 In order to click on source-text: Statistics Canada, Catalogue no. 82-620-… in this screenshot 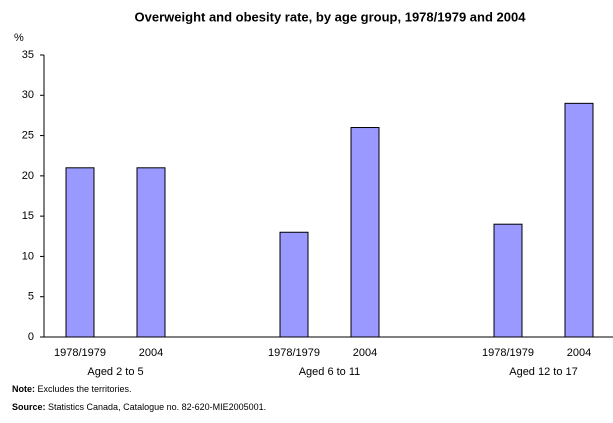, I will do `click(157, 407)`.